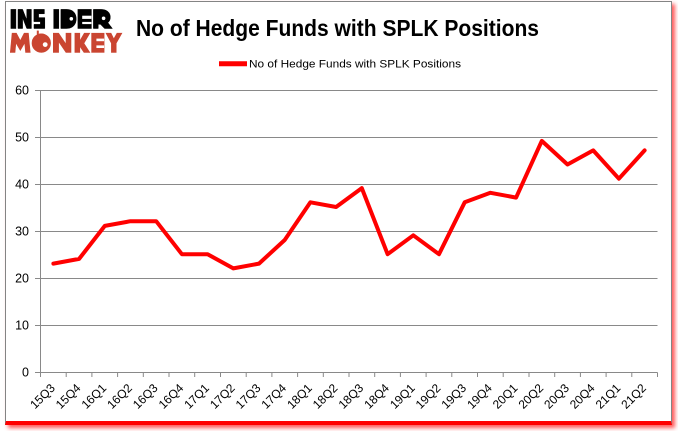  I want to click on svg-text: 17Q4, so click(273, 396).